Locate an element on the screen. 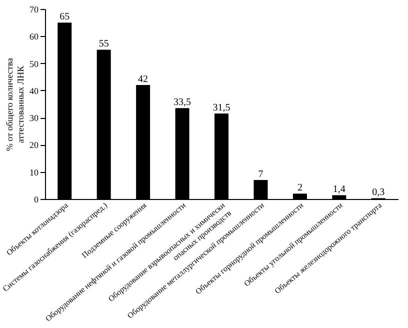  data-label: 7 is located at coordinates (261, 174).